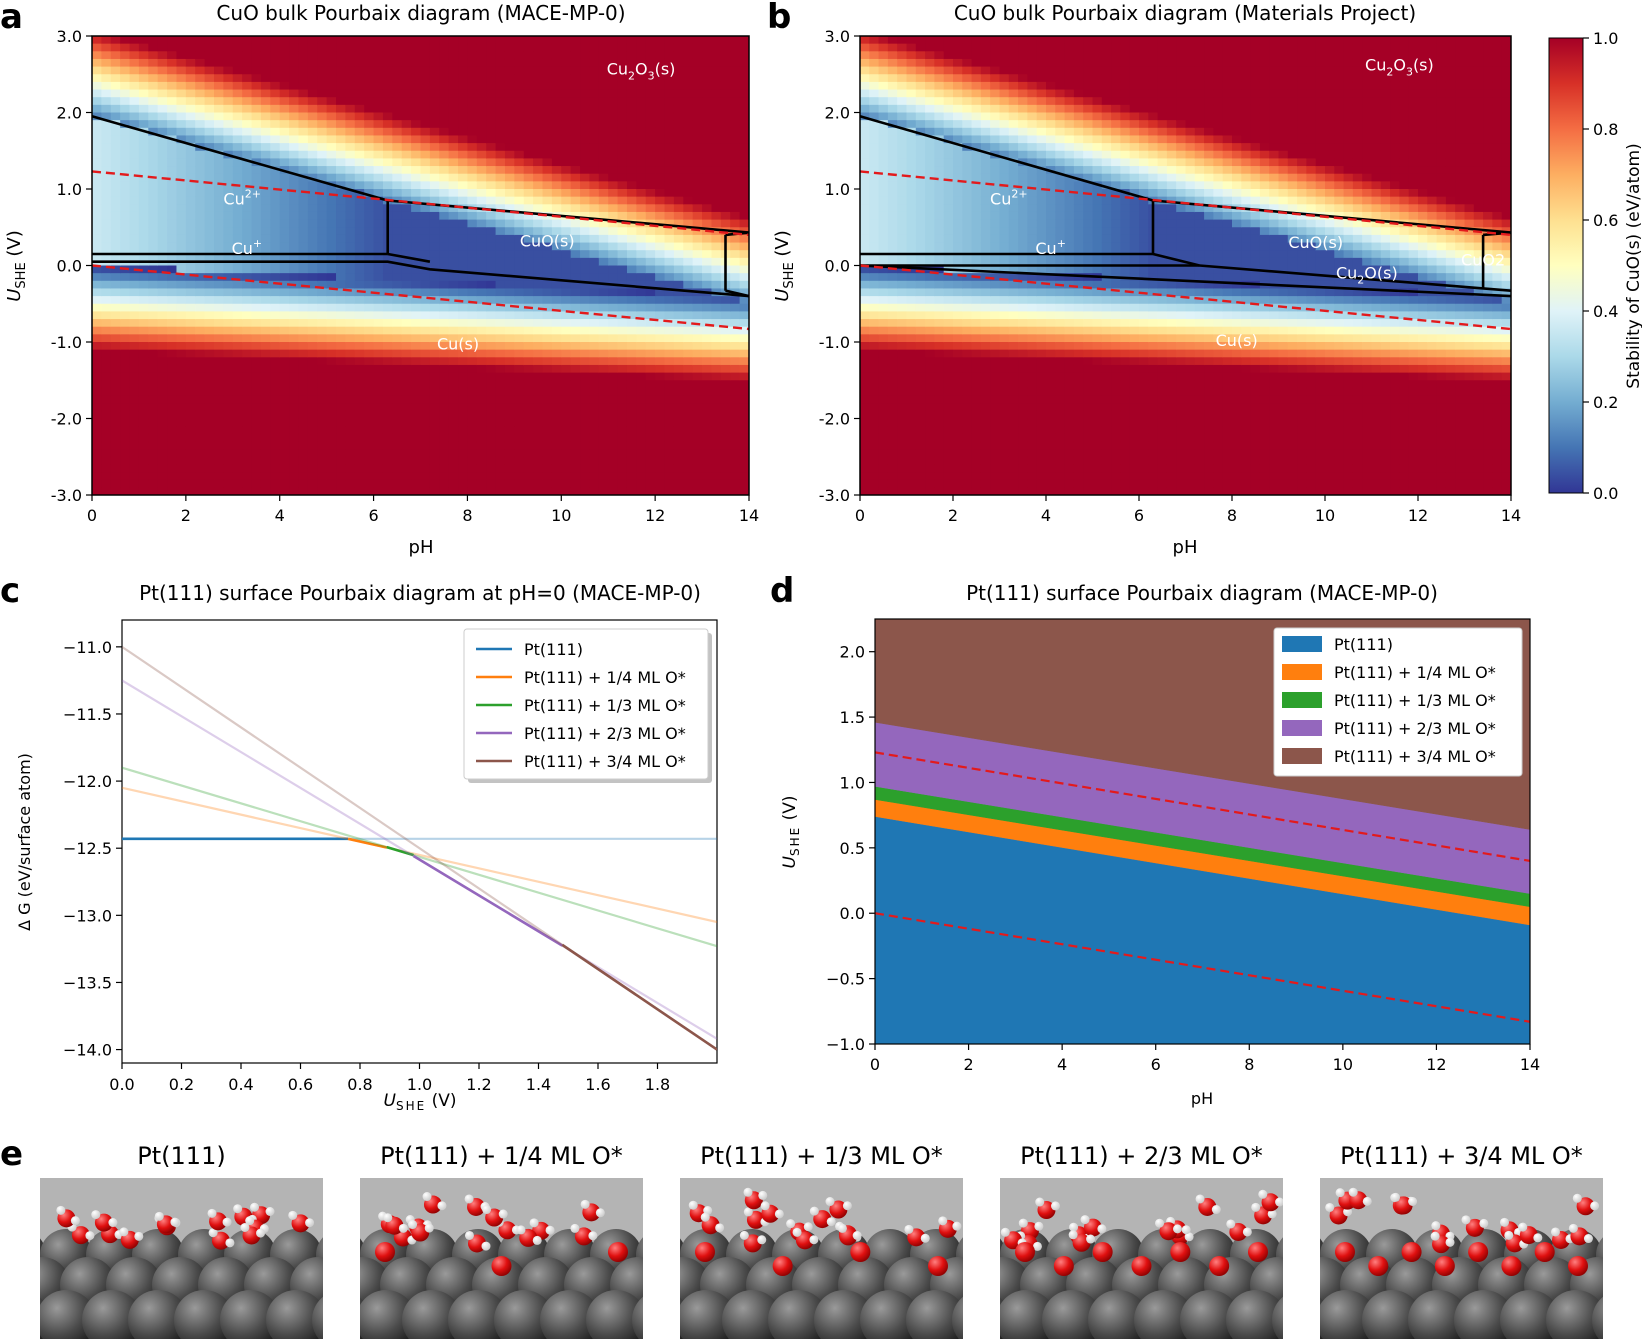 The width and height of the screenshot is (1642, 1339). Describe the element at coordinates (852, 848) in the screenshot. I see `y-tick-label: 0.5` at that location.